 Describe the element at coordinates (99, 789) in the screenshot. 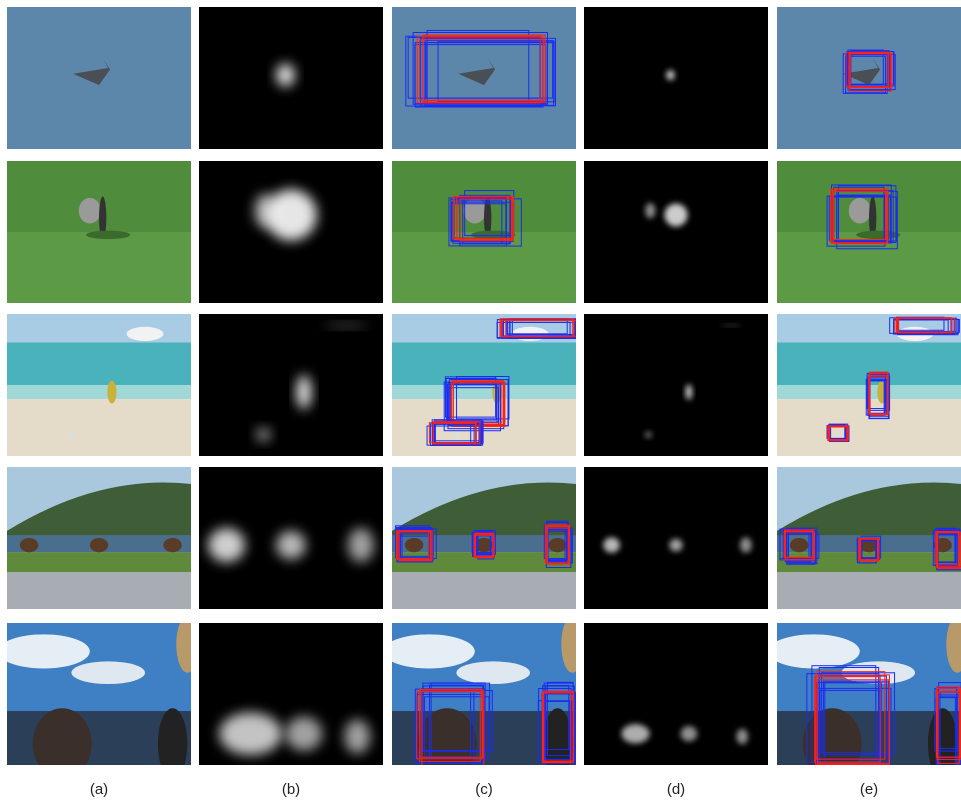

I see `column-label: (a)` at that location.